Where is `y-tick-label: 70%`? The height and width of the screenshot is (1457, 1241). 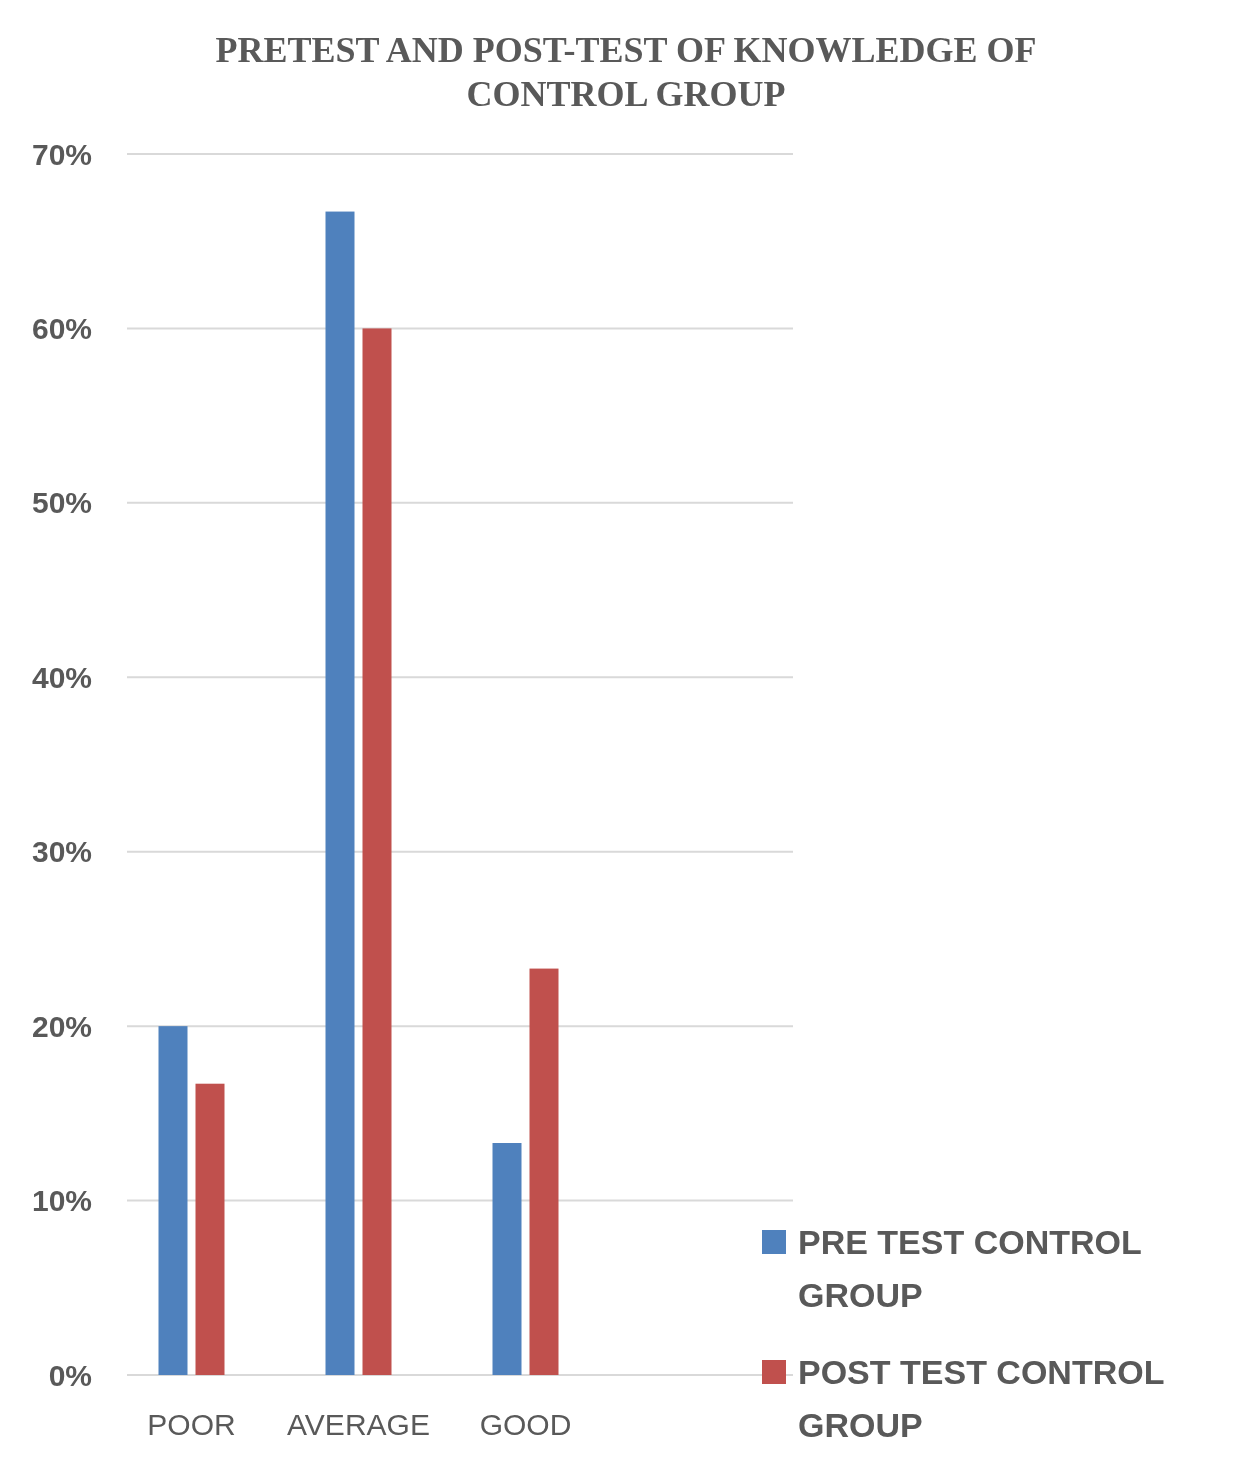
y-tick-label: 70% is located at coordinates (61, 154).